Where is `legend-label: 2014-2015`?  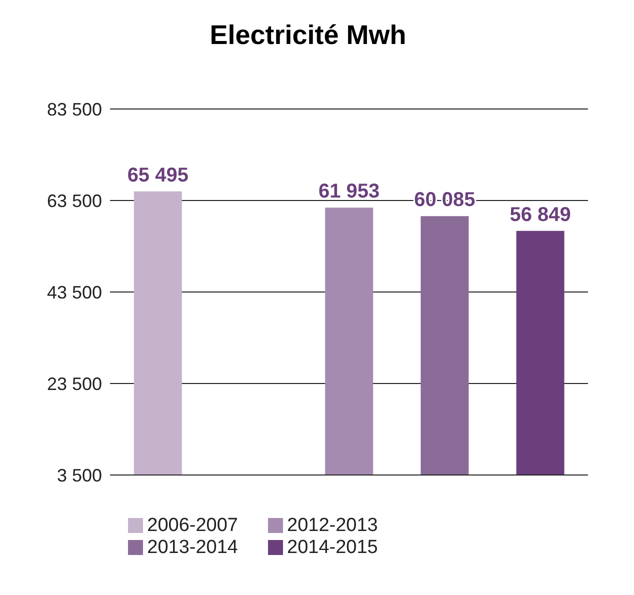
legend-label: 2014-2015 is located at coordinates (332, 547).